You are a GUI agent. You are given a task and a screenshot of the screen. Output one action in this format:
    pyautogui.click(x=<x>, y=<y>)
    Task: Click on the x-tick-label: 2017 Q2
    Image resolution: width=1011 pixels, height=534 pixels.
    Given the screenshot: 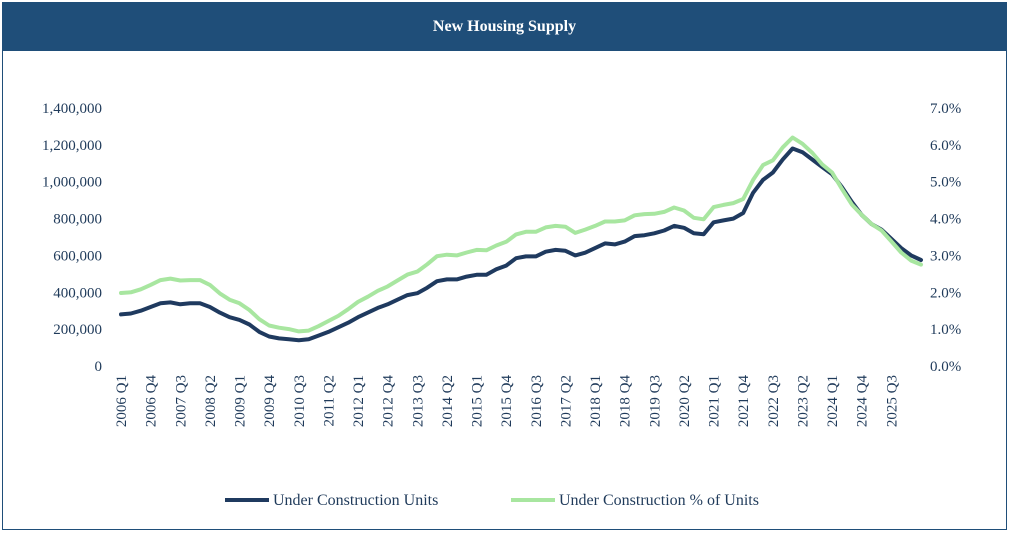 What is the action you would take?
    pyautogui.click(x=566, y=401)
    